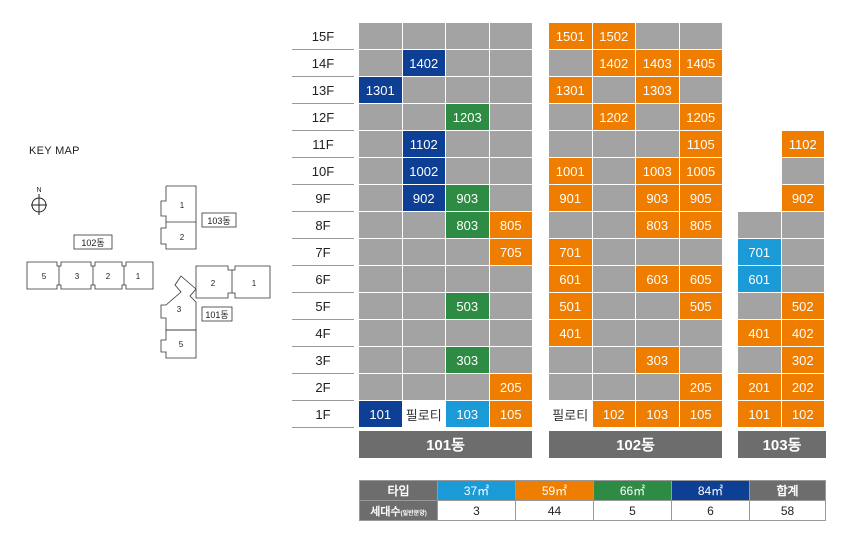 Image resolution: width=846 pixels, height=544 pixels. Describe the element at coordinates (476, 510) in the screenshot. I see `legend-count-37: 3` at that location.